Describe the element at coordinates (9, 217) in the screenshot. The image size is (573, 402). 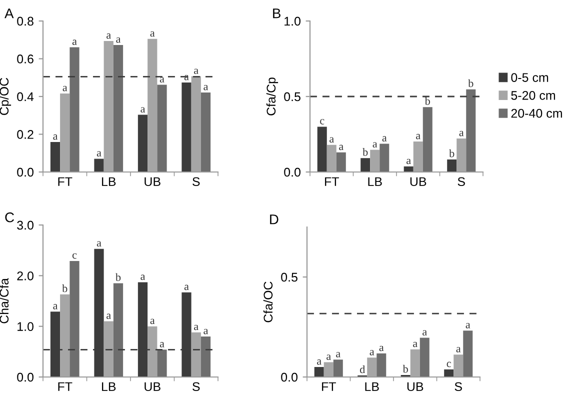
I see `chart-title: C` at that location.